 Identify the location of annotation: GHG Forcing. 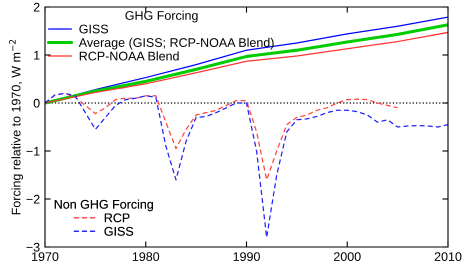
(161, 16).